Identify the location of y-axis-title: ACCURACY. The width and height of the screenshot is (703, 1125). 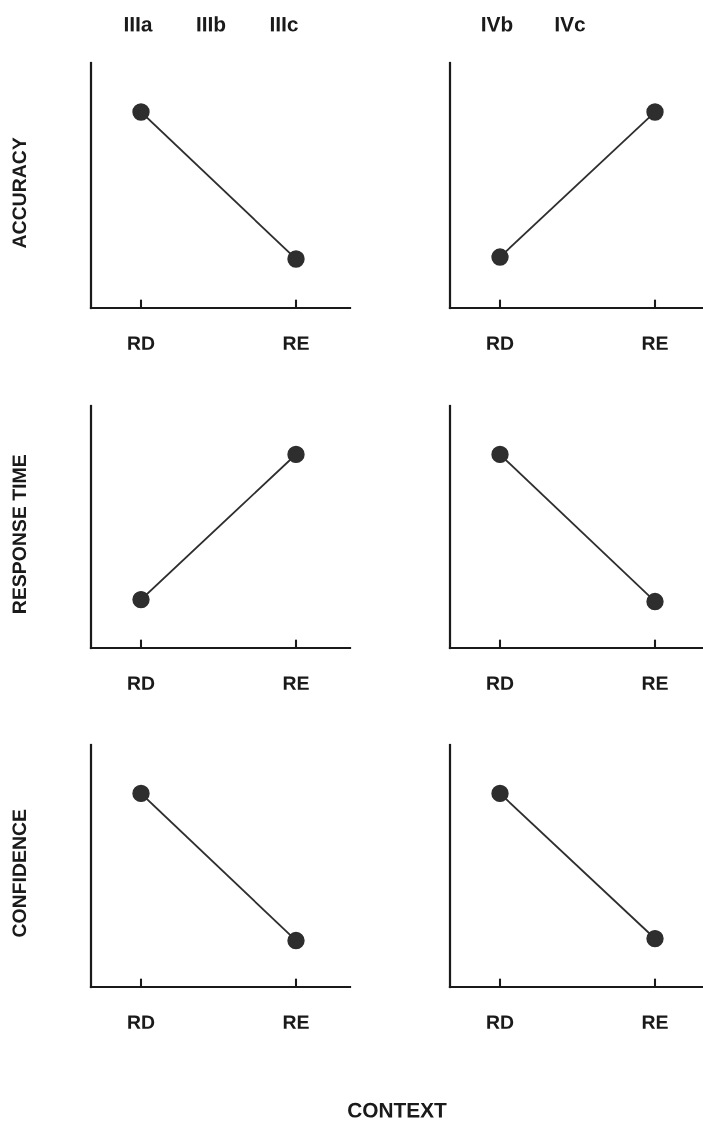
(19, 192).